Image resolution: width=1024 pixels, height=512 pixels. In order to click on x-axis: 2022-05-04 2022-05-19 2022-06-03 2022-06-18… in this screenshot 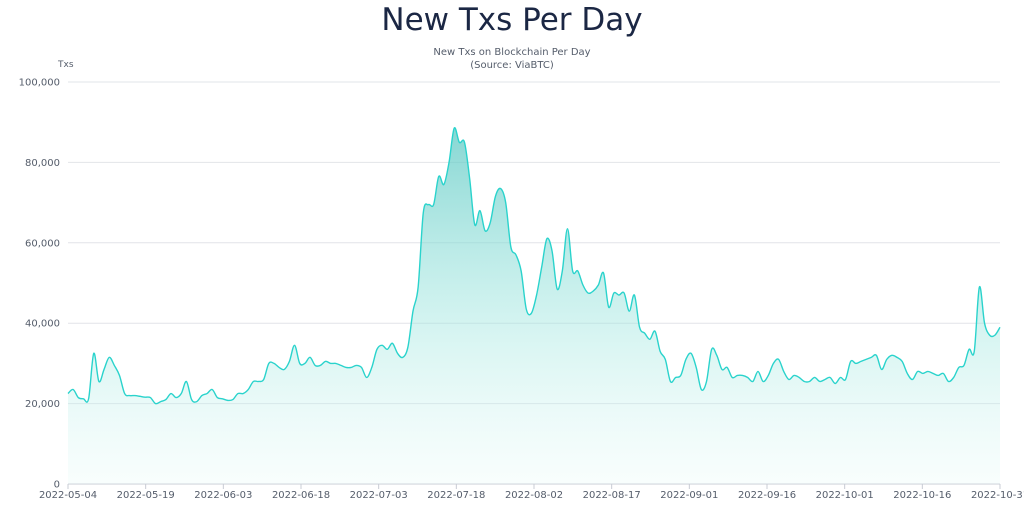, I will do `click(531, 492)`.